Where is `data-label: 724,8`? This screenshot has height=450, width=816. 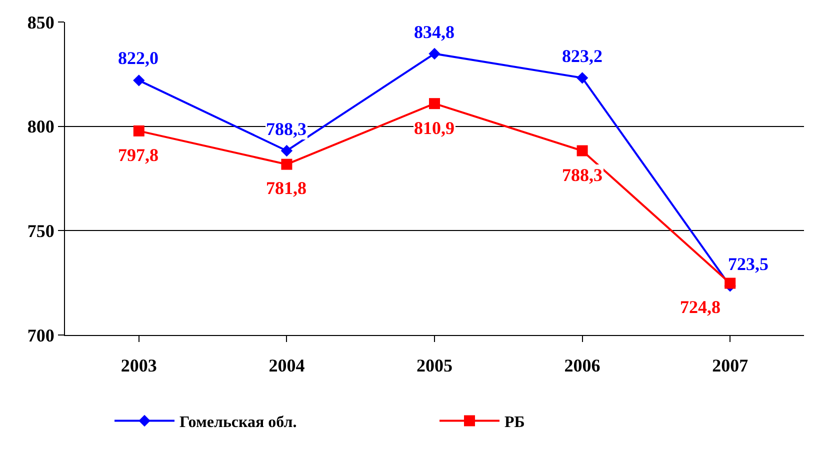 data-label: 724,8 is located at coordinates (700, 307).